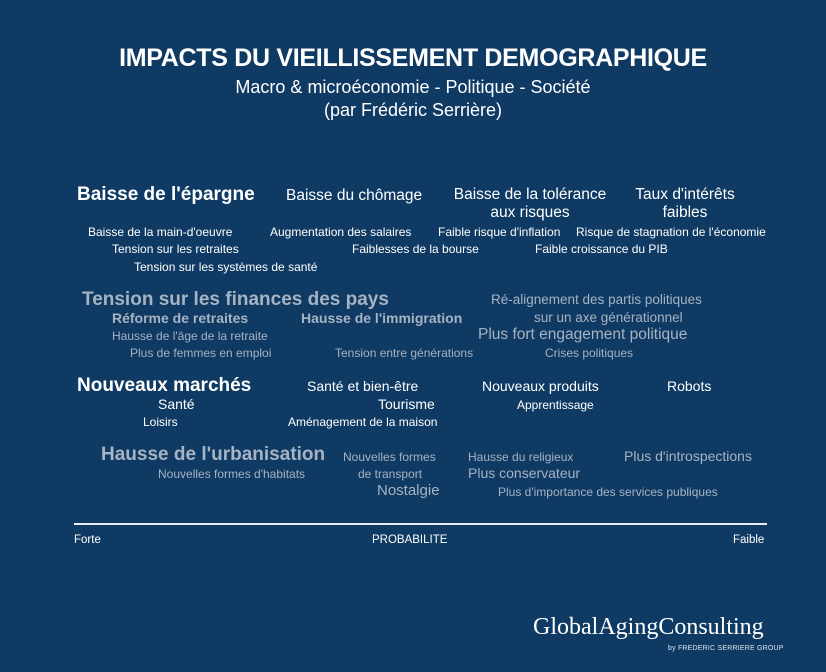 This screenshot has height=672, width=826. I want to click on item-hausse-immigration: Hausse de l'immigration, so click(382, 318).